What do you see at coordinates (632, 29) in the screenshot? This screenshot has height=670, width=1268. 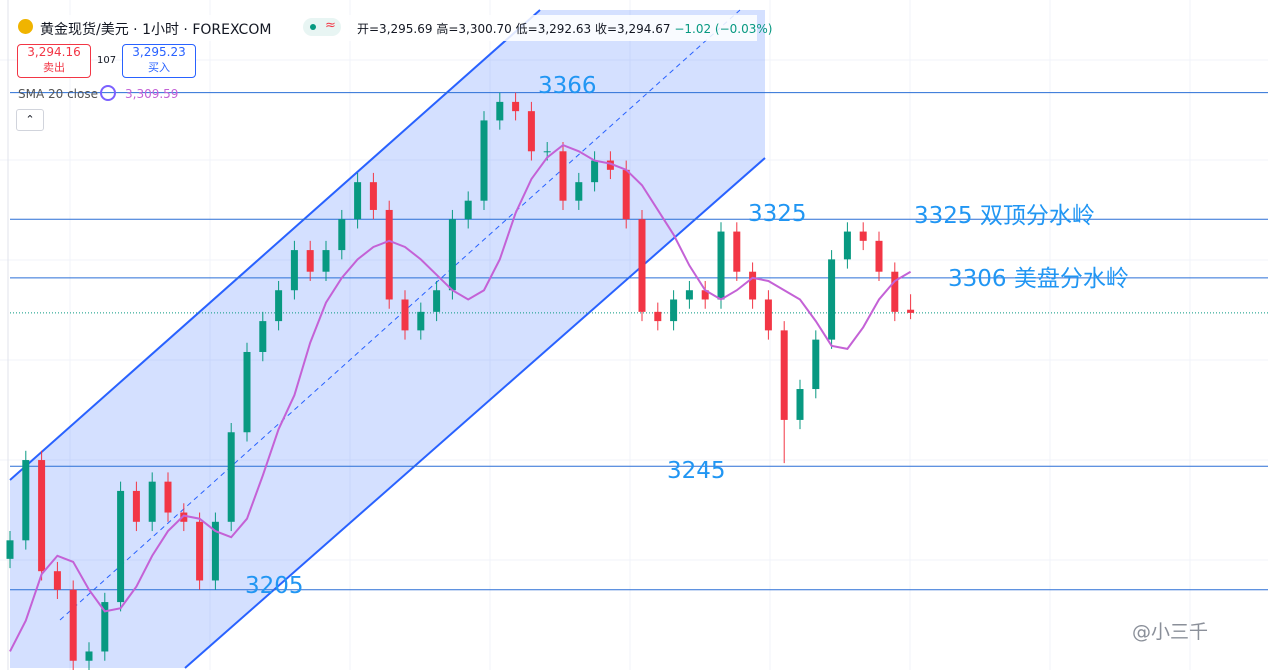 I see `ohlc-close: 收=3,294.67` at bounding box center [632, 29].